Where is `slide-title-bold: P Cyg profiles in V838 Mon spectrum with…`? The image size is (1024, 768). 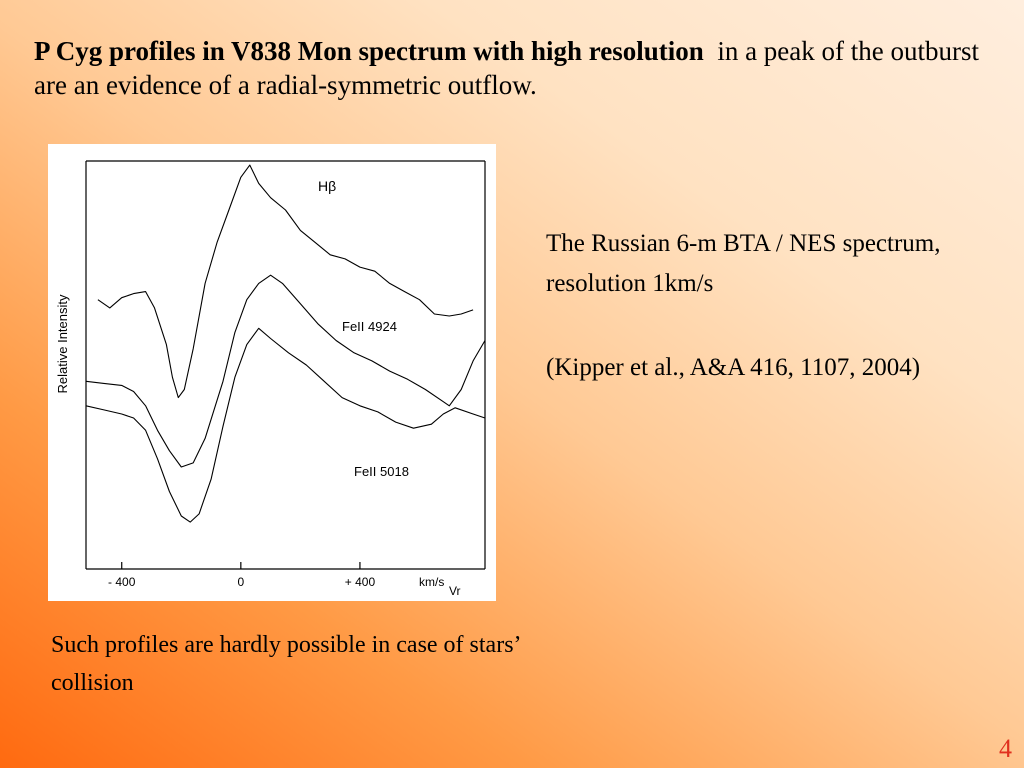
slide-title-bold: P Cyg profiles in V838 Mon spectrum with… is located at coordinates (369, 51).